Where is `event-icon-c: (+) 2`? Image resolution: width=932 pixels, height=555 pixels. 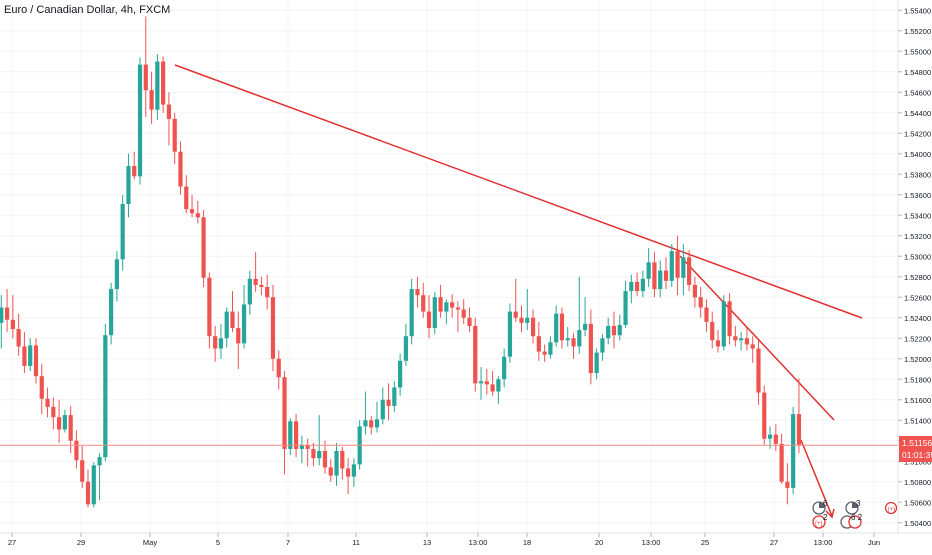
event-icon-c: (+) 2 is located at coordinates (820, 521).